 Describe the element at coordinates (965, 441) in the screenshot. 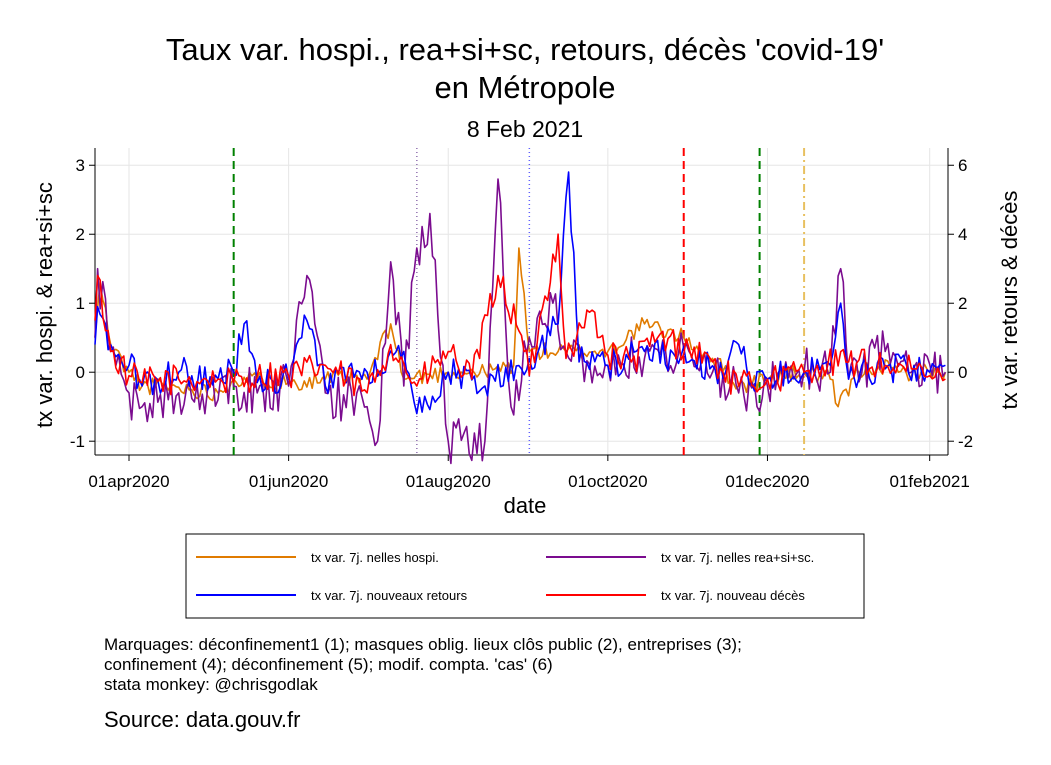

I see `y-right-tick-label: -2` at that location.